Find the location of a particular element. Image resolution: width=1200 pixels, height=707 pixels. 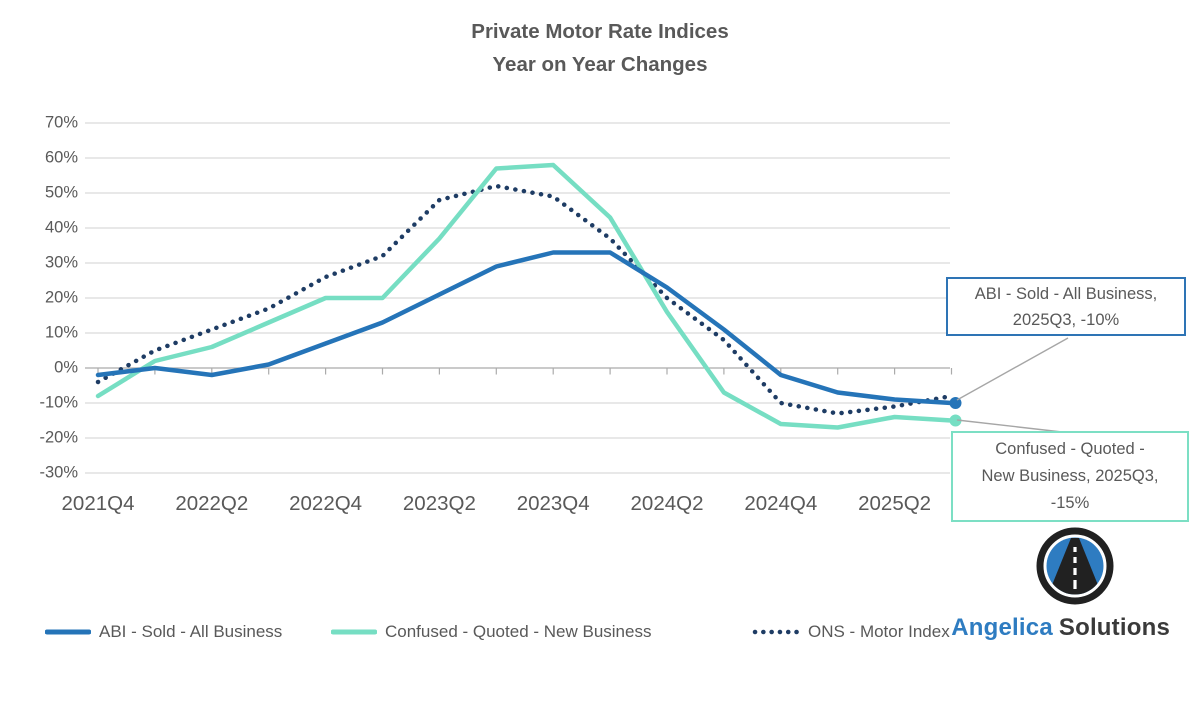

annotation-abi-line2: 2025Q3, -10% is located at coordinates (1066, 319).